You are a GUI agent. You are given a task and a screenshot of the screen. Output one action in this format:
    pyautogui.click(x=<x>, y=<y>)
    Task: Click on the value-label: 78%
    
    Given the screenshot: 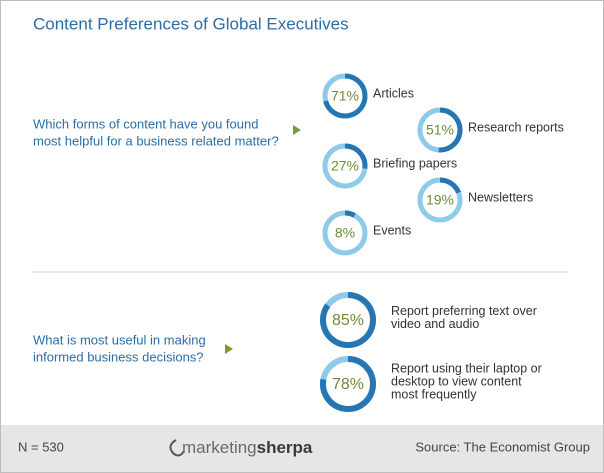 What is the action you would take?
    pyautogui.click(x=348, y=384)
    